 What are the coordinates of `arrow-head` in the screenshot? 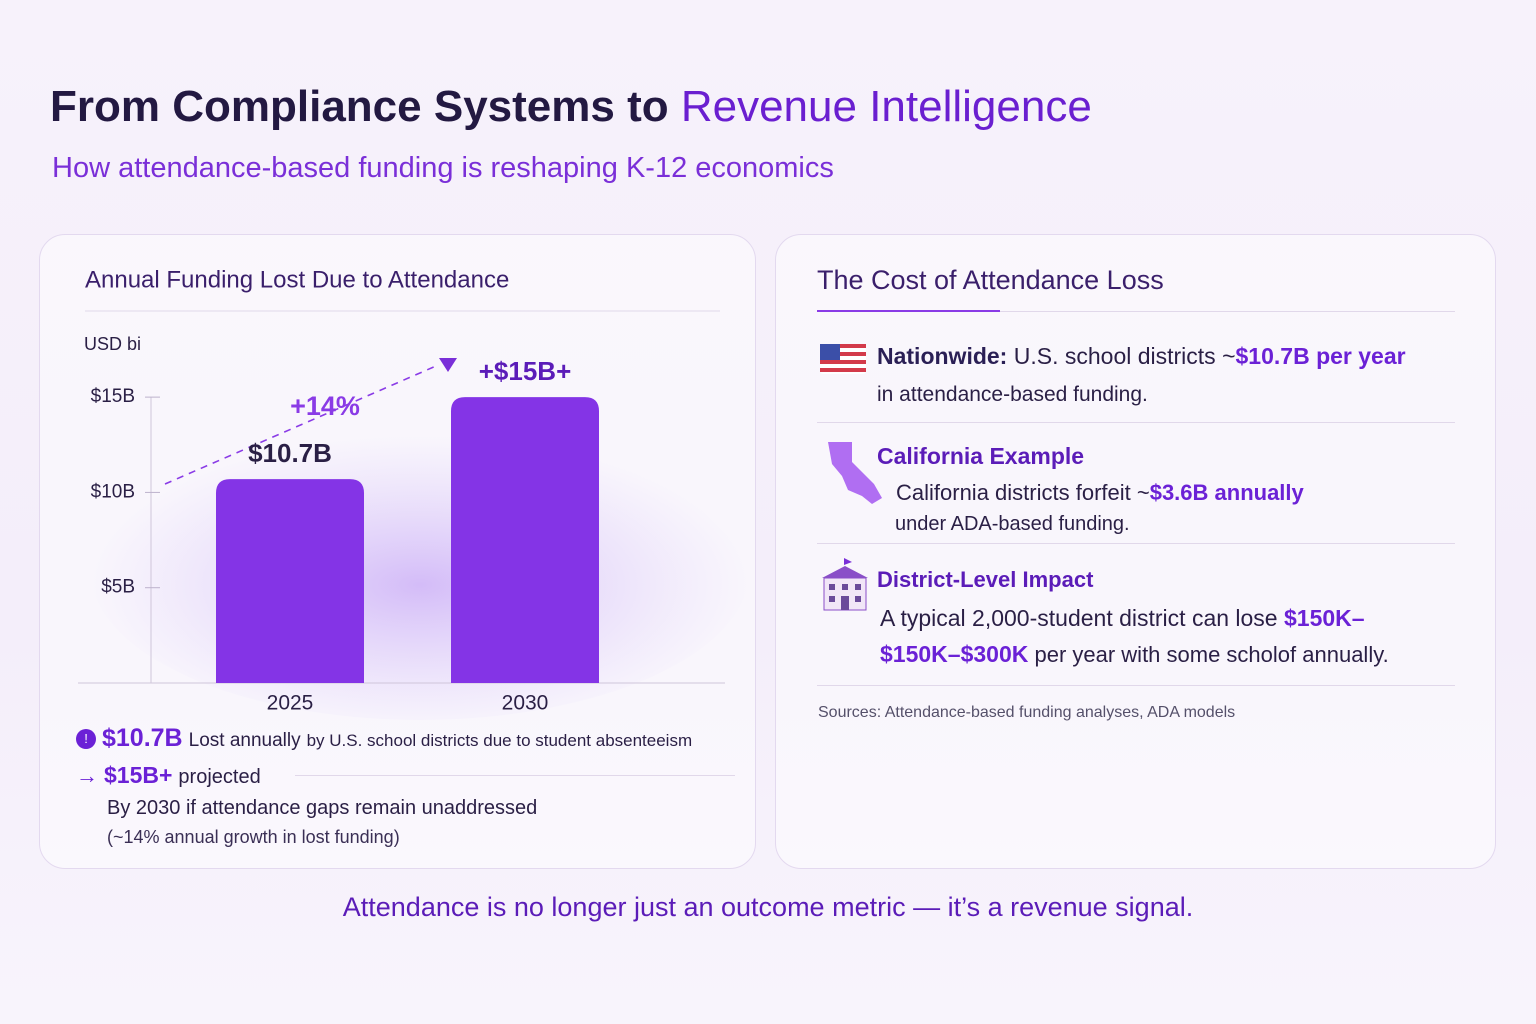 It's located at (448, 365).